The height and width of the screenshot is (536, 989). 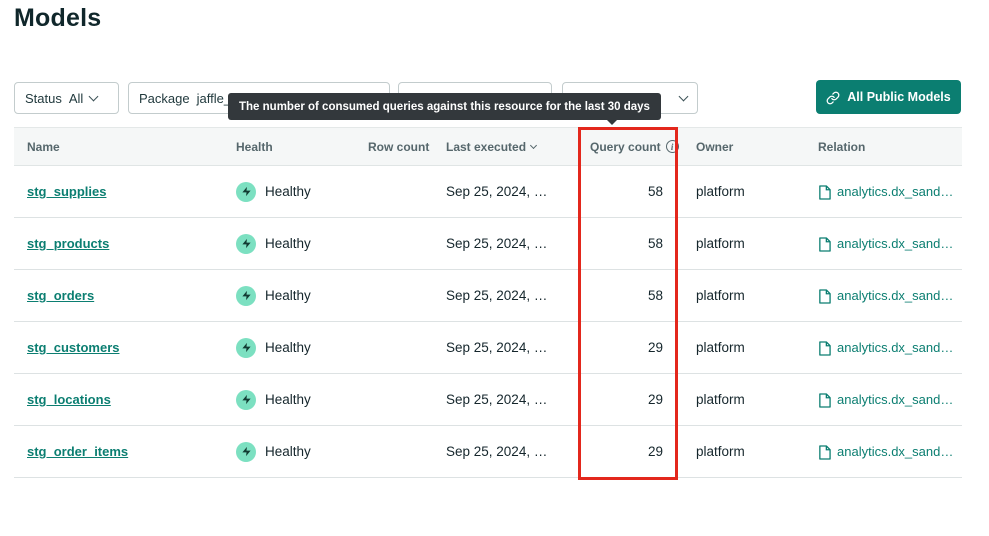 I want to click on model-name-link: stg_order_items, so click(x=78, y=451).